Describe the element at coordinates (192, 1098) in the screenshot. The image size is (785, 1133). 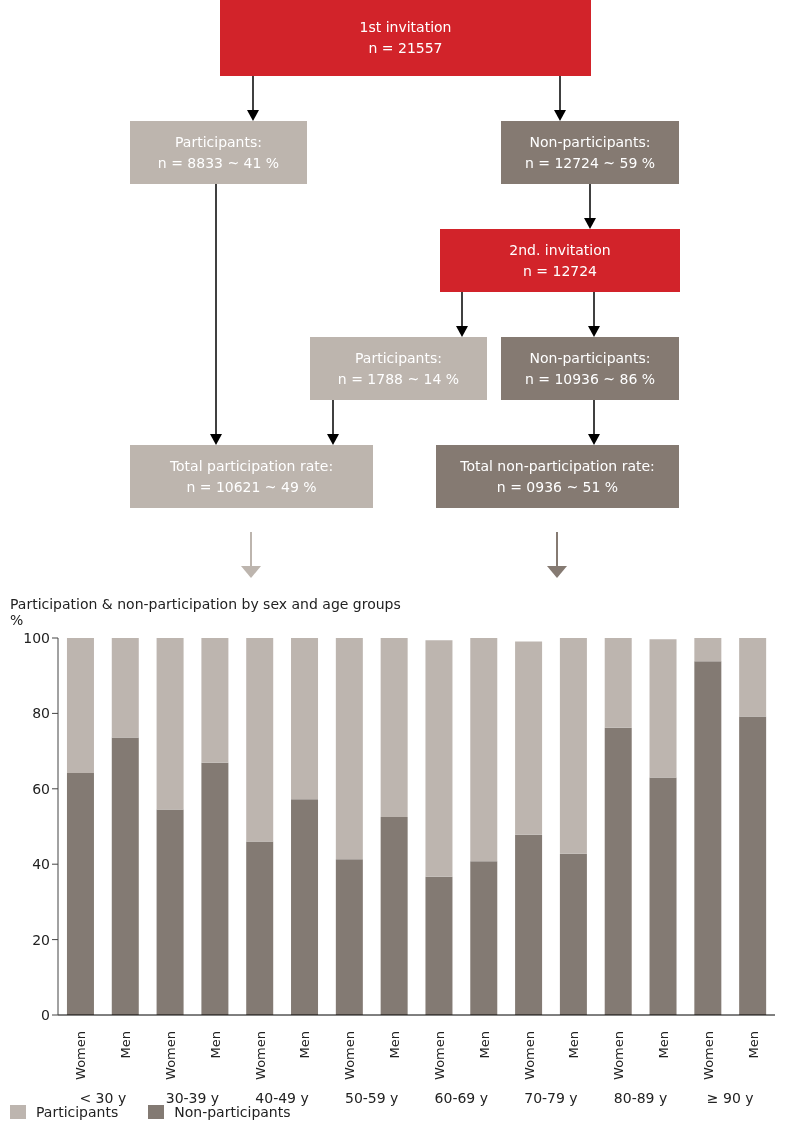
I see `text: 30-39 y` at that location.